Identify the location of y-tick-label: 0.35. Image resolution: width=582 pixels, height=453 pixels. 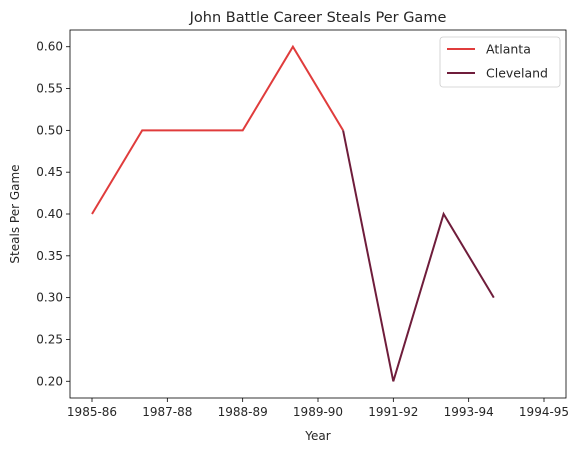
(49, 256).